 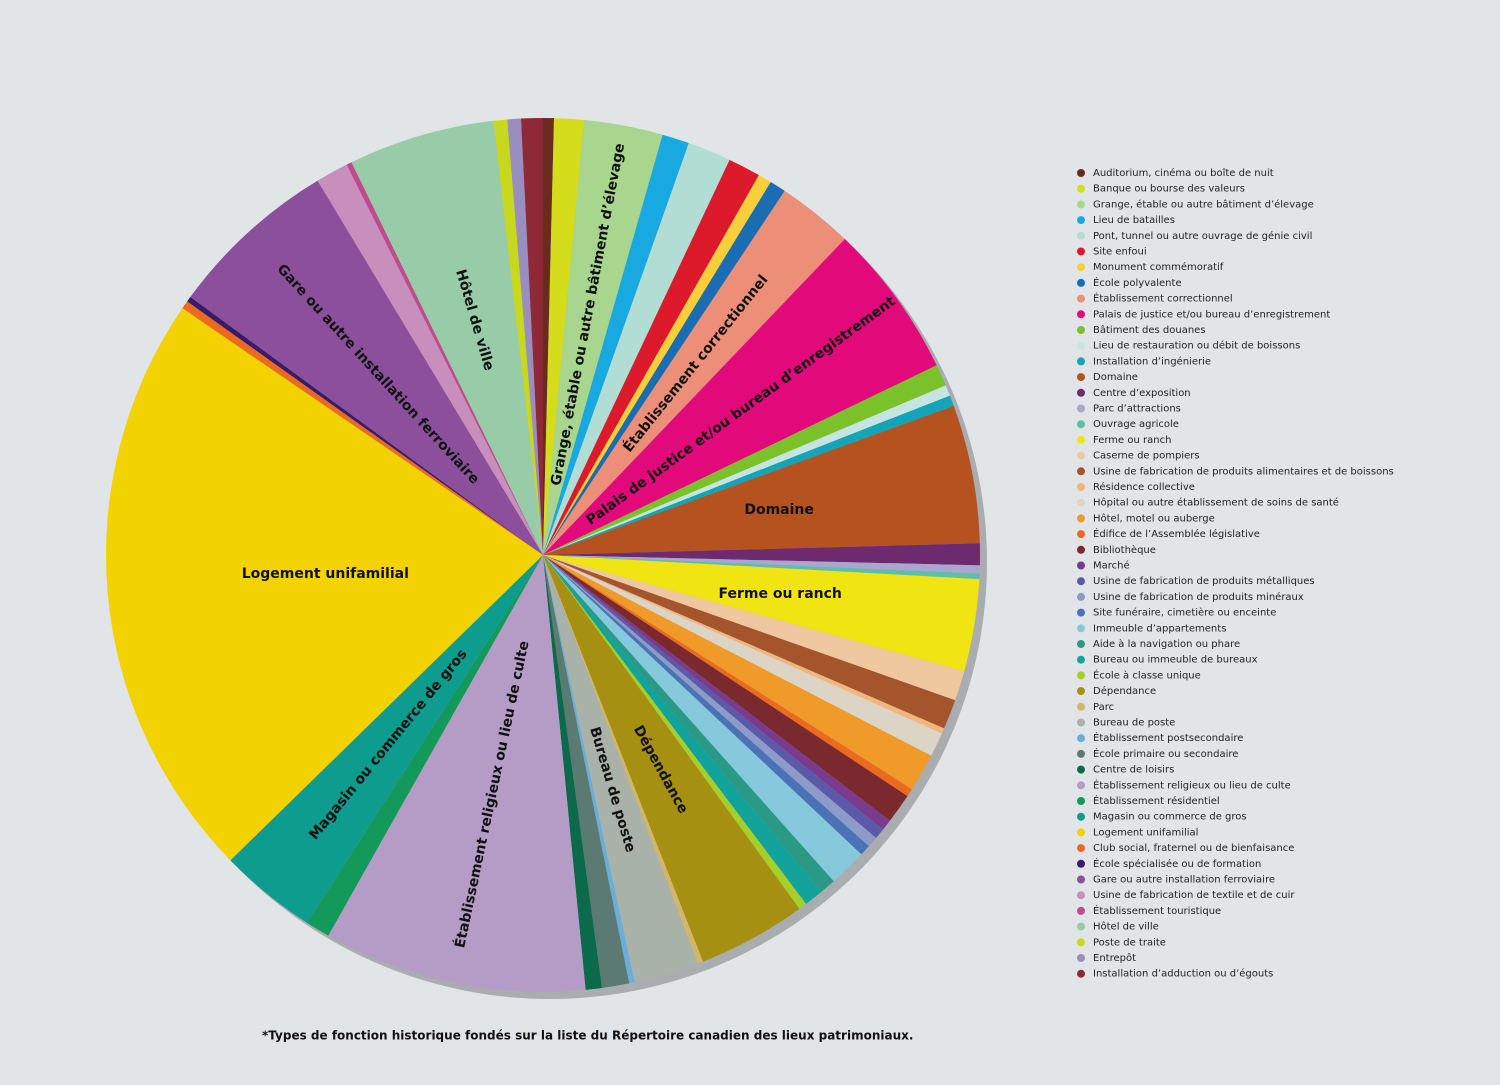 I want to click on legend-label: Dépendance, so click(x=1124, y=691).